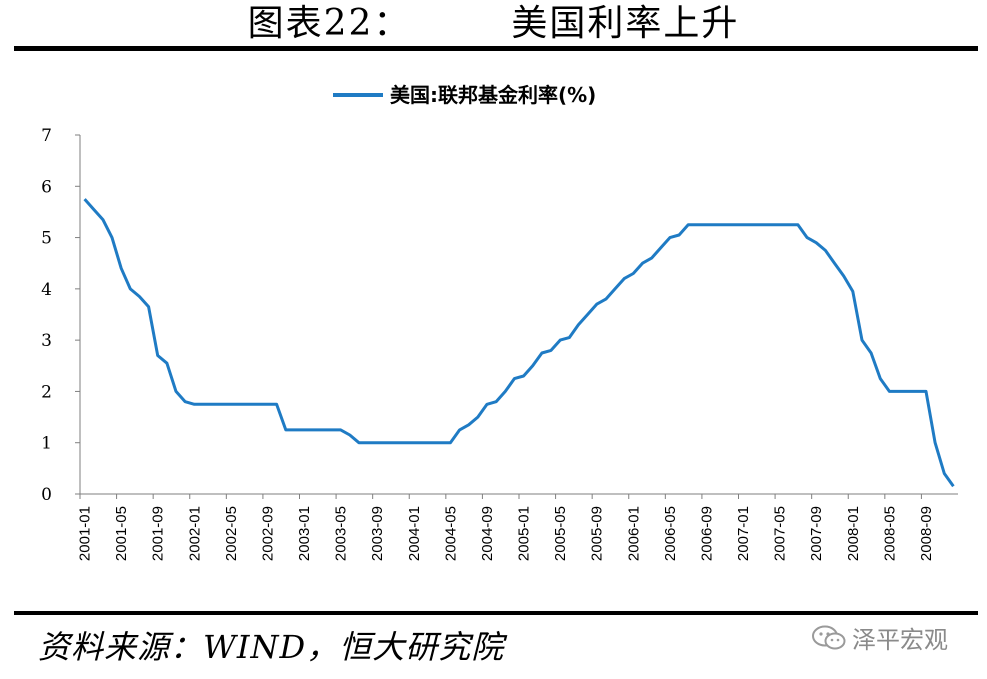 This screenshot has width=987, height=679. Describe the element at coordinates (46, 392) in the screenshot. I see `y-tick-label: 2` at that location.